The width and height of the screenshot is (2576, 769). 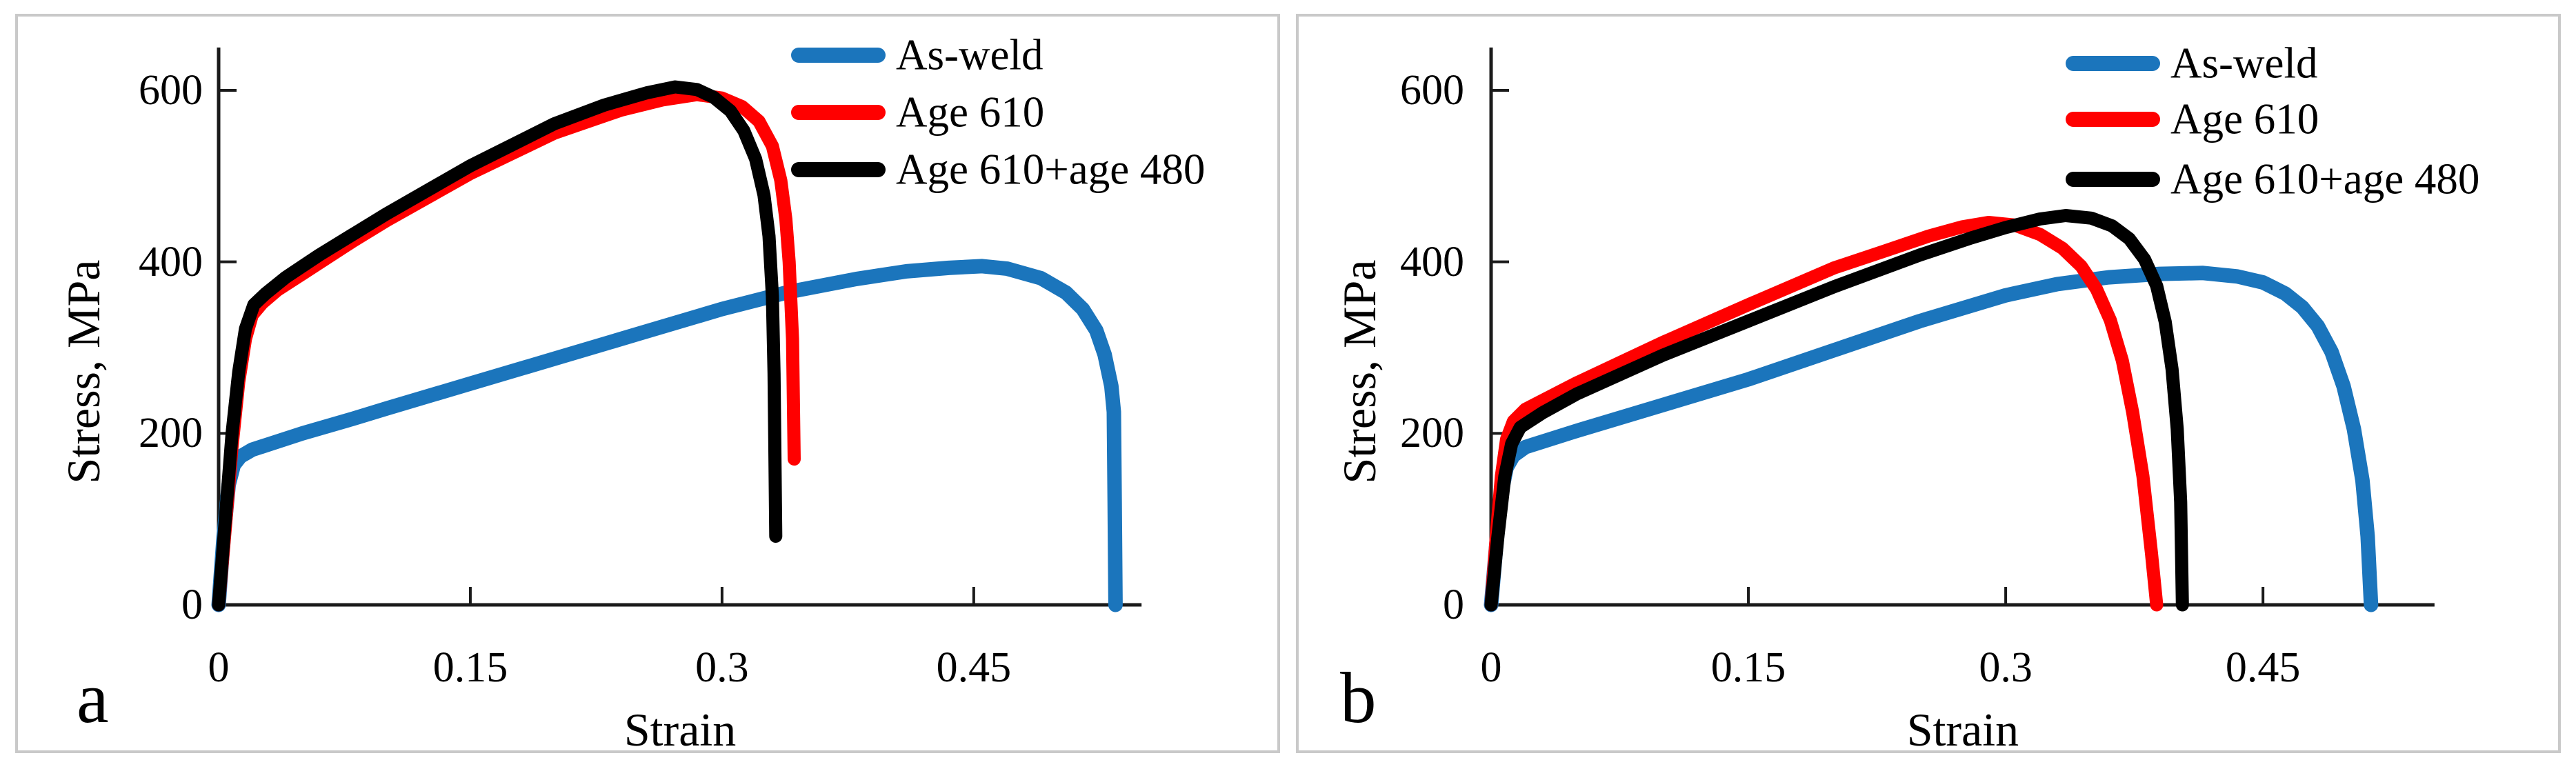 I want to click on panel-letter-b: b, so click(x=1358, y=697).